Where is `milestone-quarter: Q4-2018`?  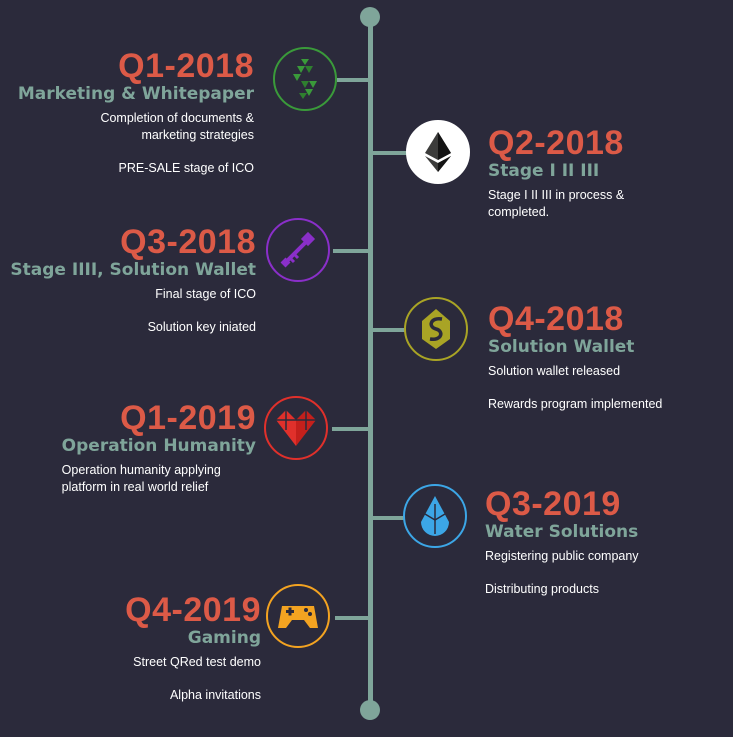 milestone-quarter: Q4-2018 is located at coordinates (556, 319).